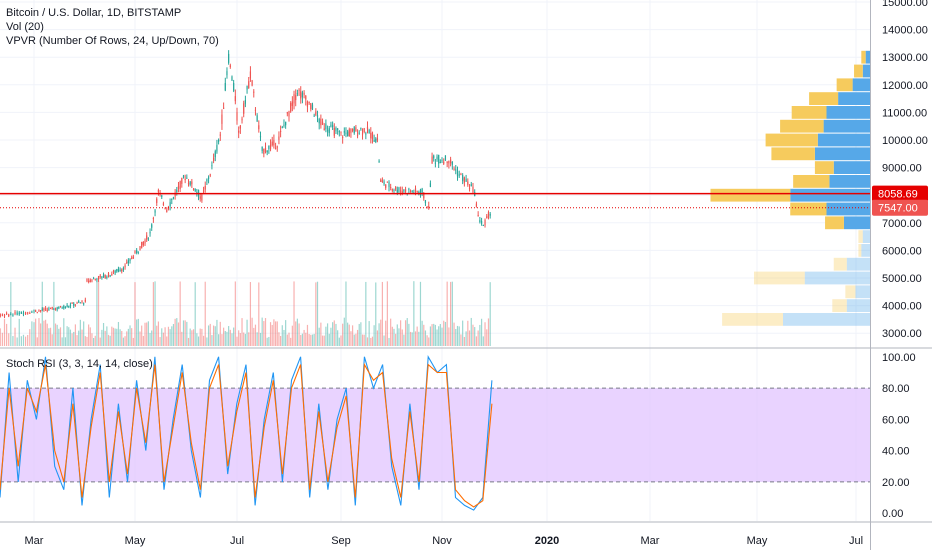 The height and width of the screenshot is (550, 932). What do you see at coordinates (757, 541) in the screenshot?
I see `time-tick-label: May` at bounding box center [757, 541].